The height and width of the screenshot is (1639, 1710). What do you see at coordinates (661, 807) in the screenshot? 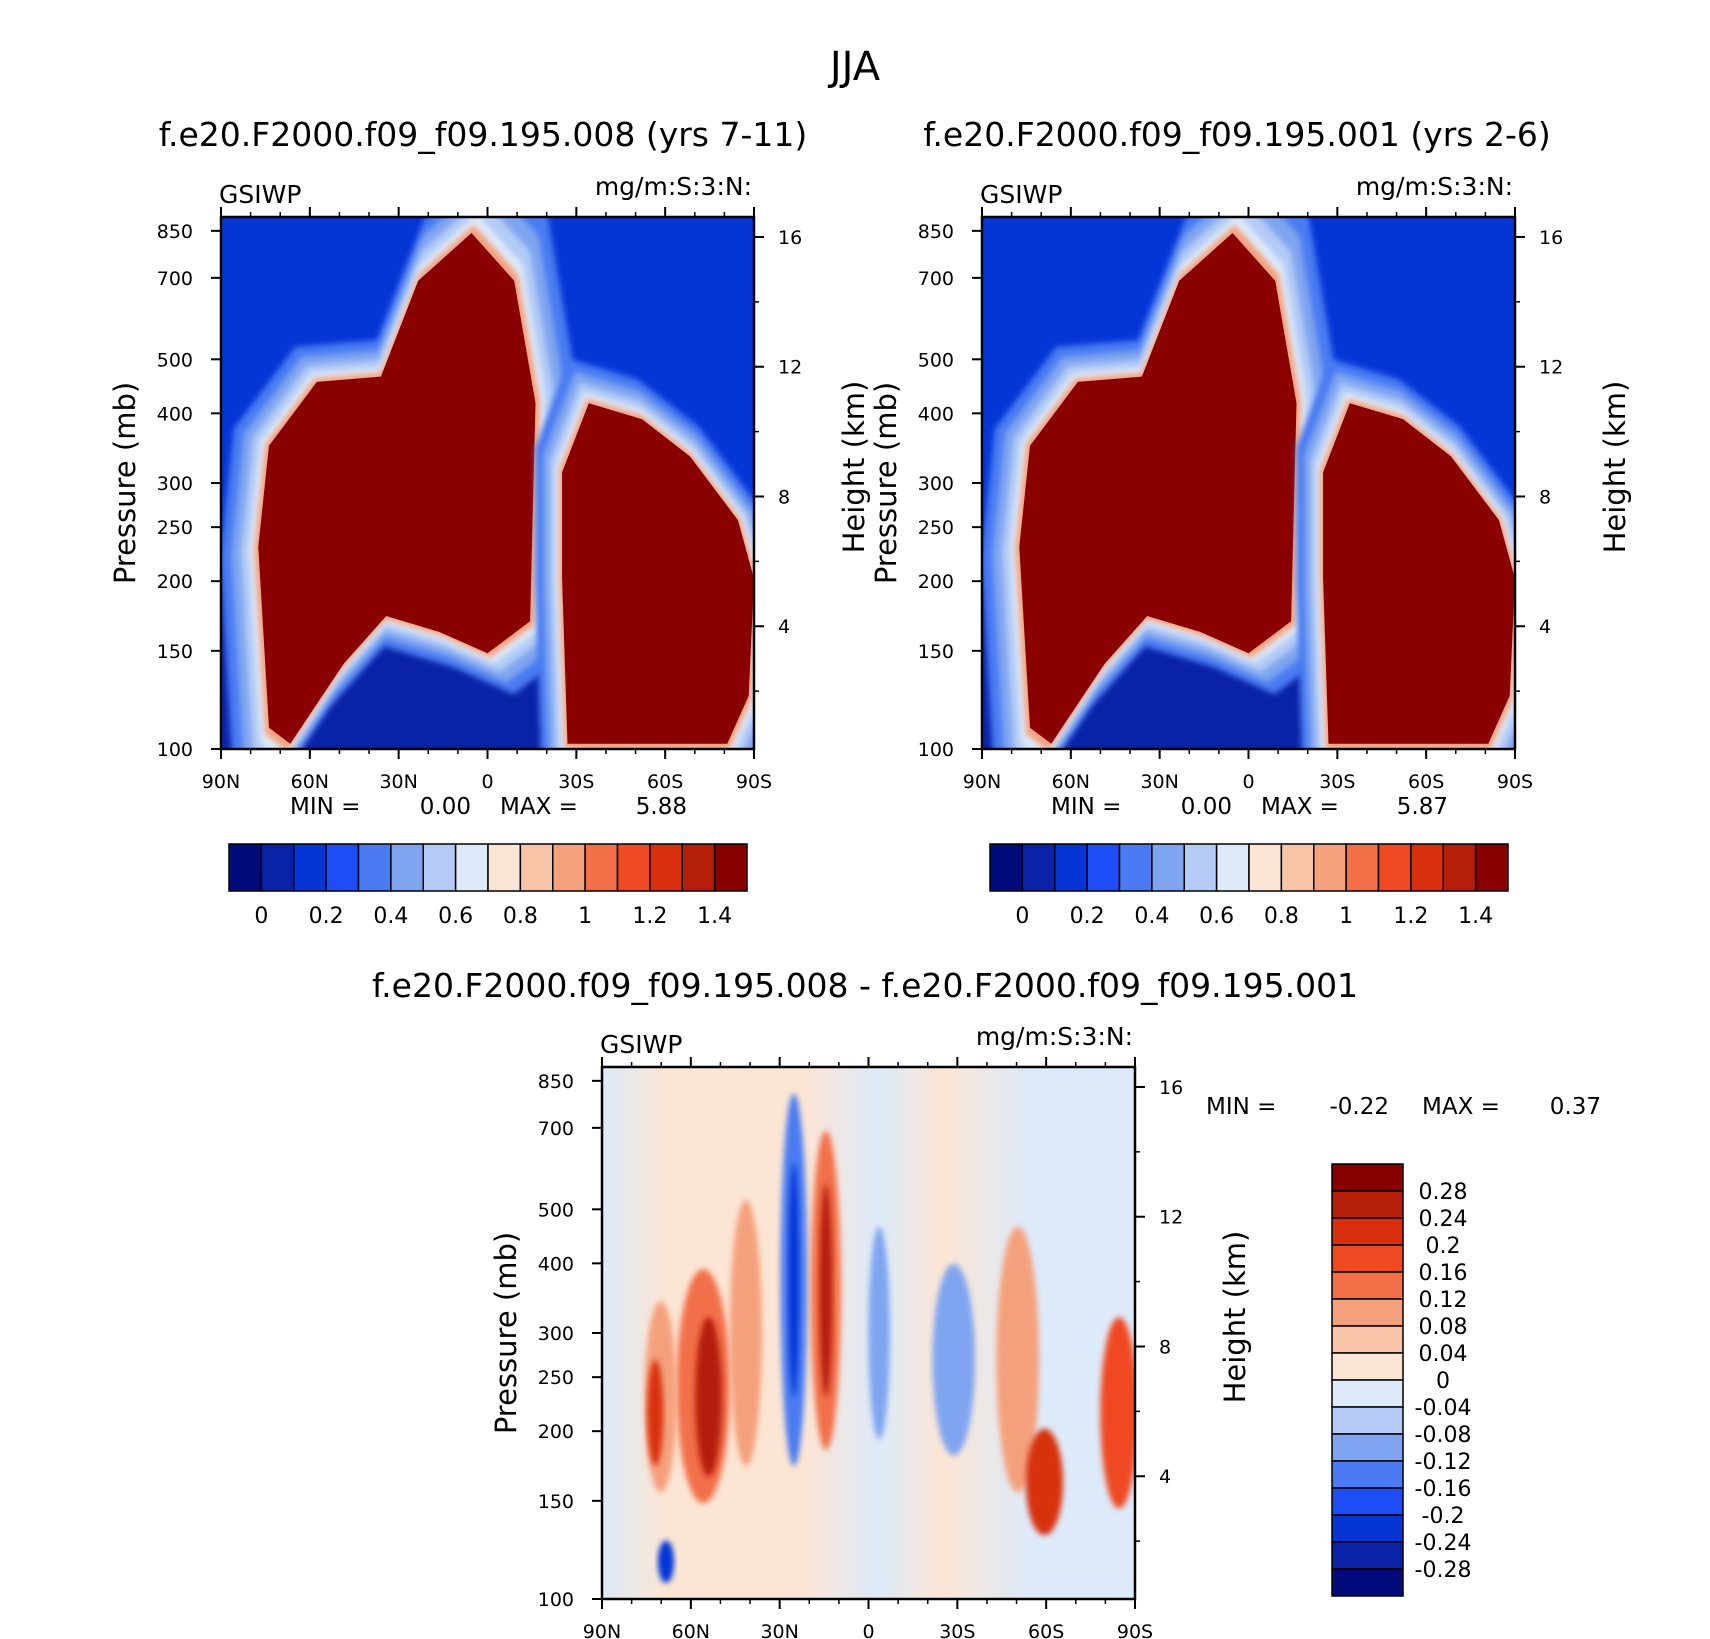
I see `max-value: 5.88` at bounding box center [661, 807].